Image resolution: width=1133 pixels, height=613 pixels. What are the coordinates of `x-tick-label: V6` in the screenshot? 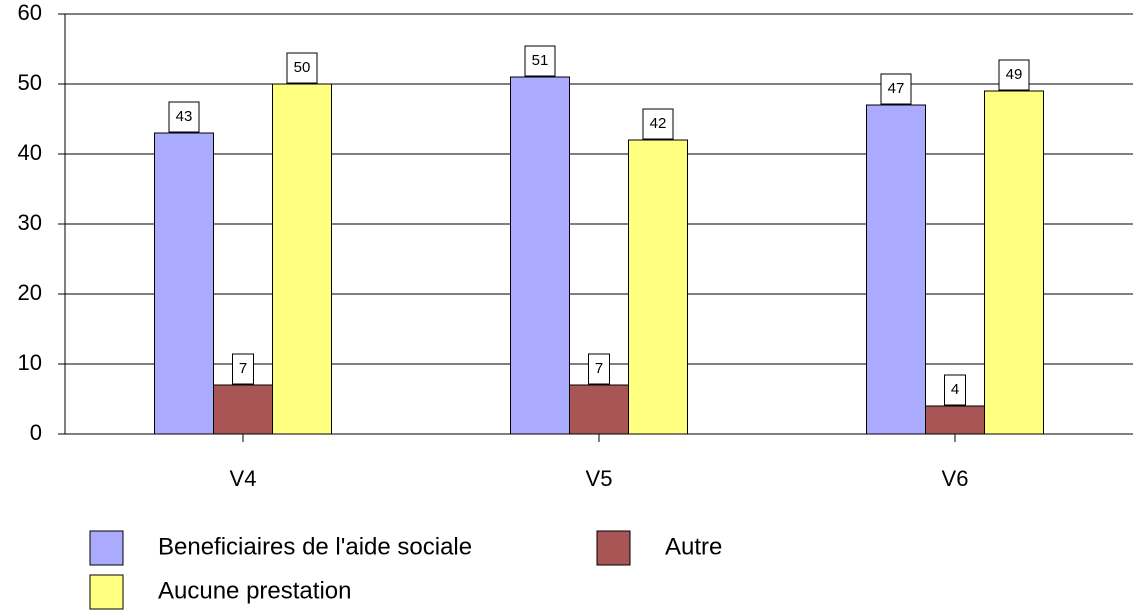 It's located at (955, 478).